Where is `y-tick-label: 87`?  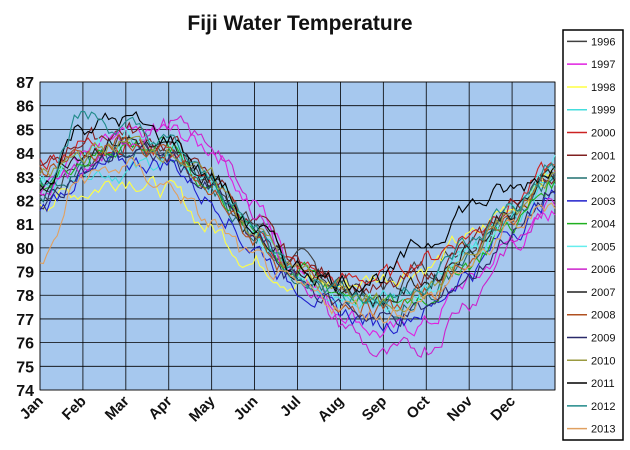
y-tick-label: 87 is located at coordinates (25, 83).